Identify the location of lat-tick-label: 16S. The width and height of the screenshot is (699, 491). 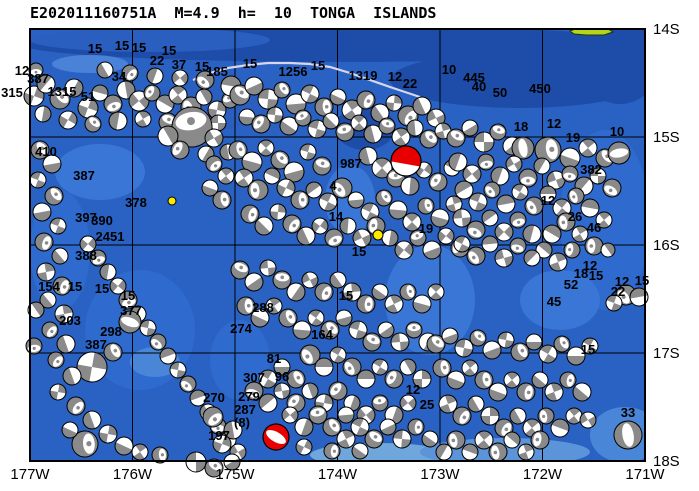
(666, 245).